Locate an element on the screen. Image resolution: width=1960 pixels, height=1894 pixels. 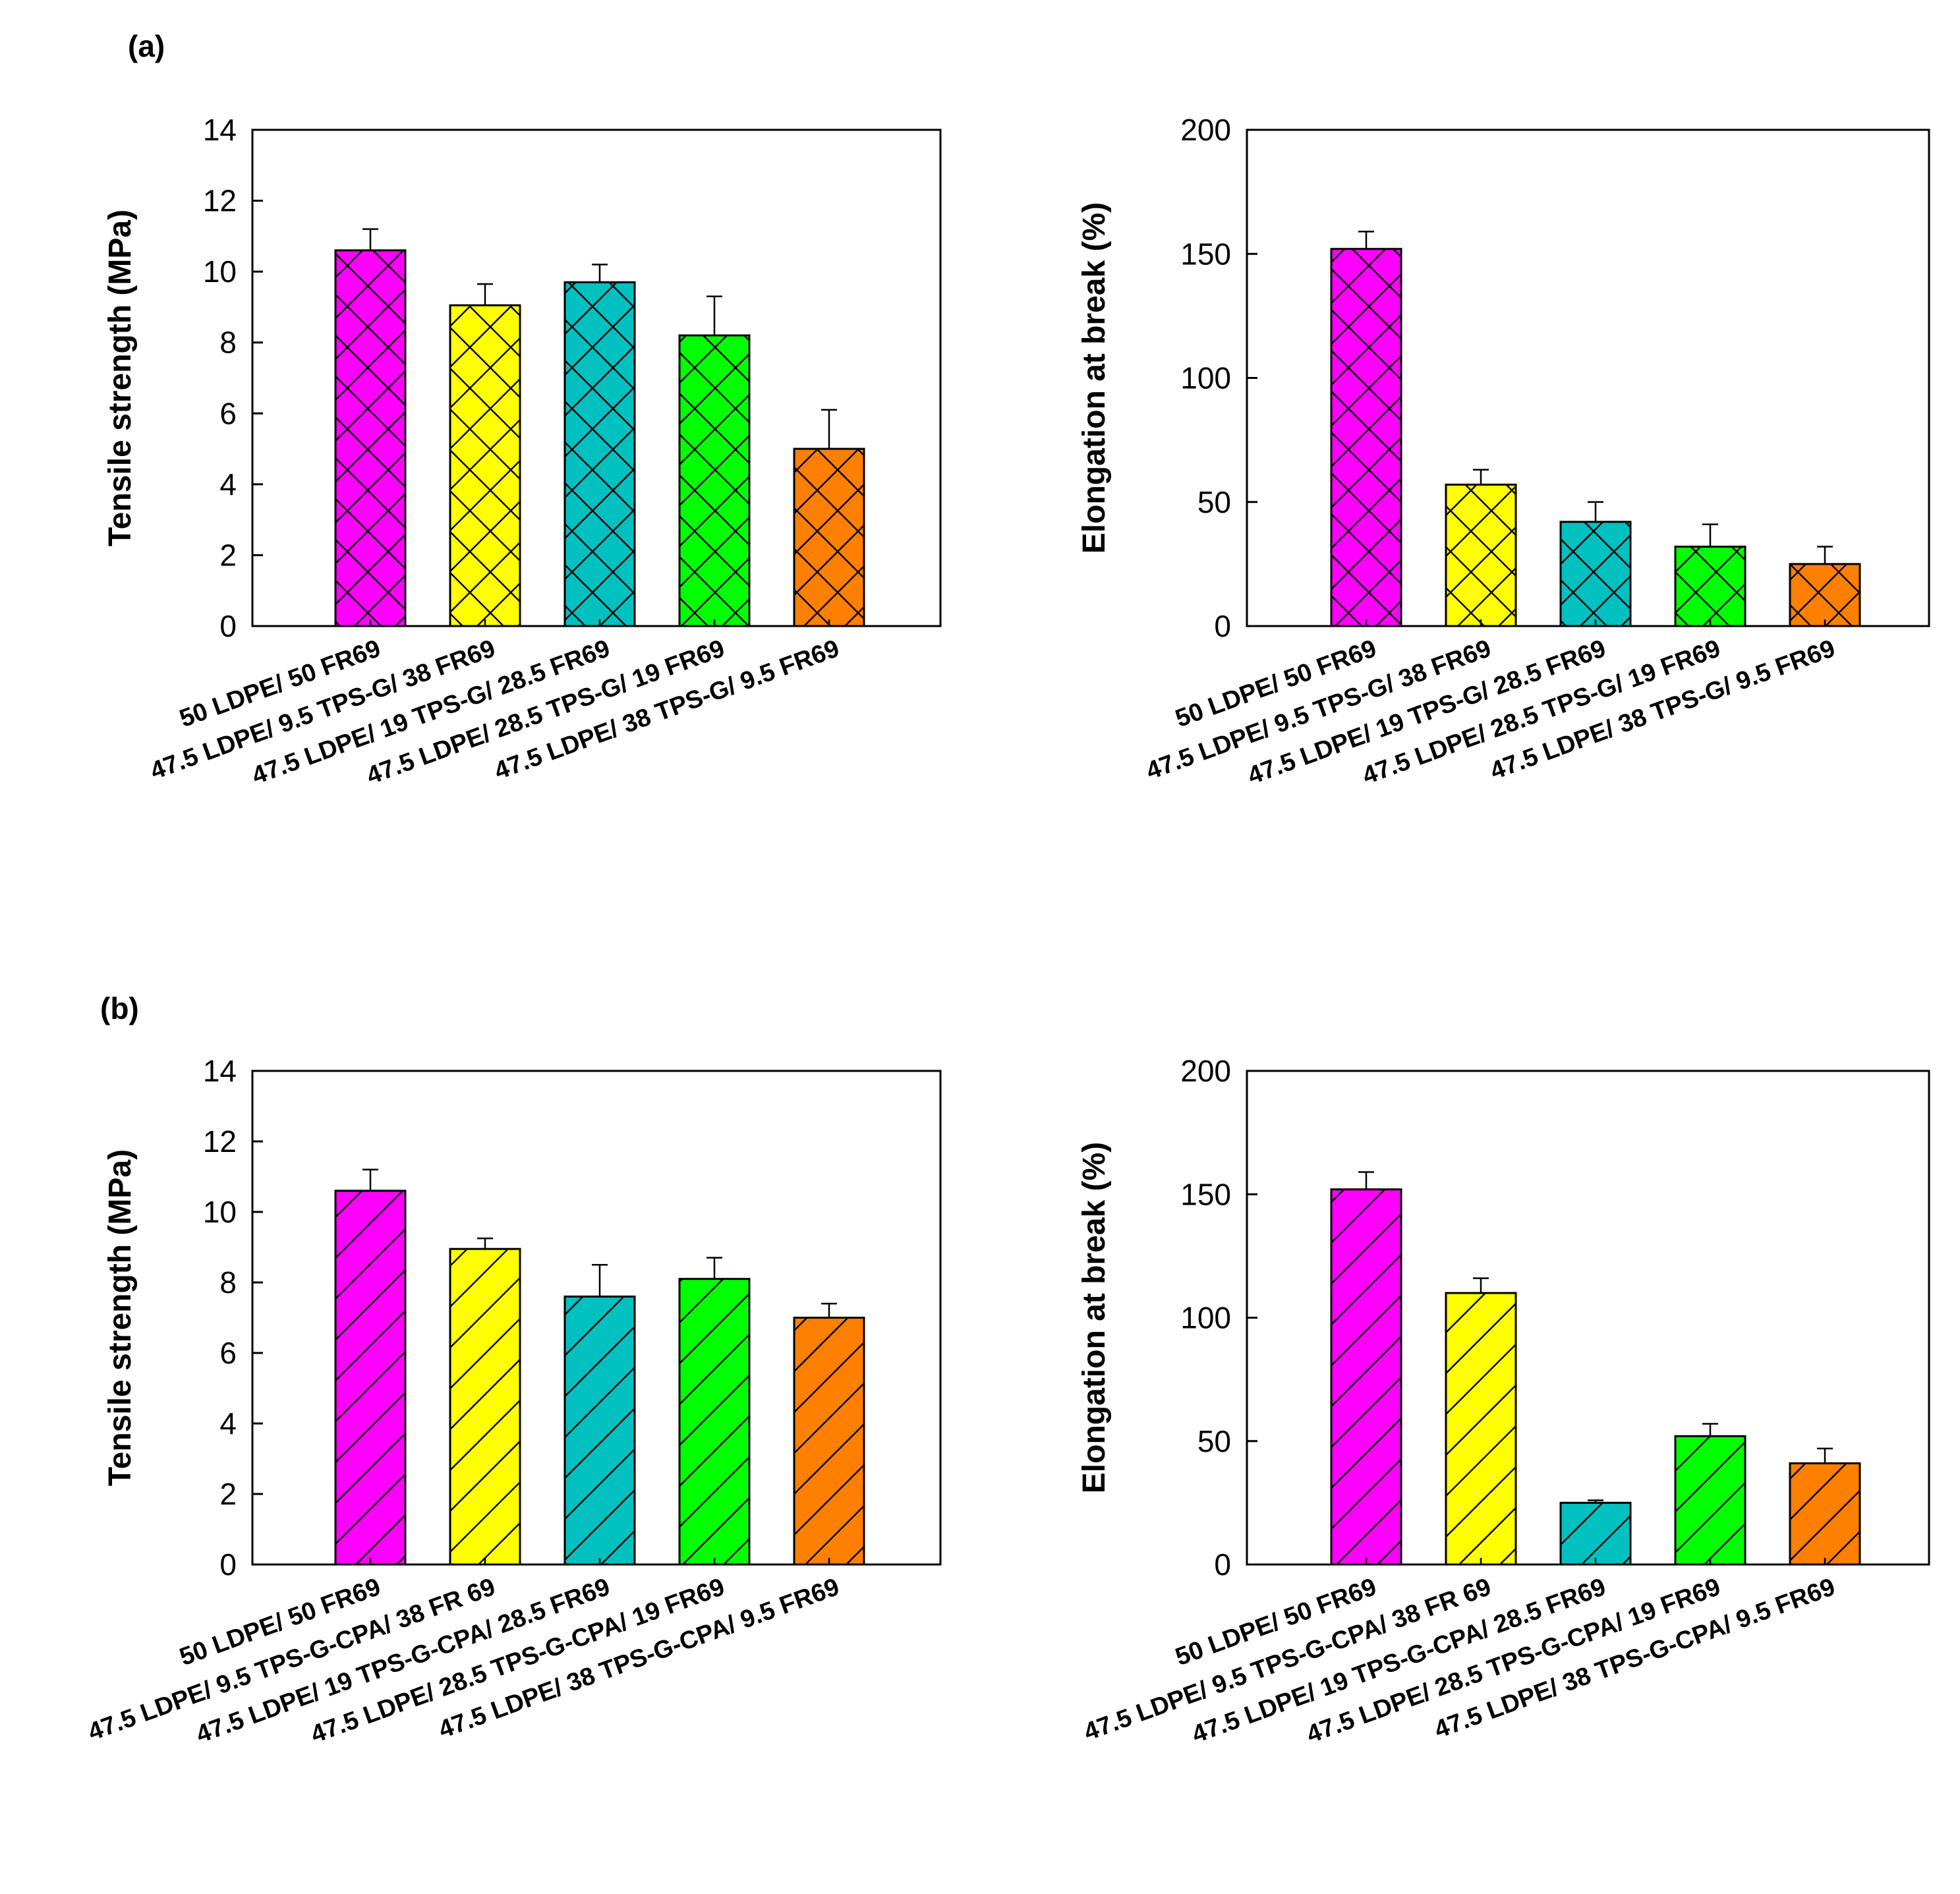
panel-label-b: (b) is located at coordinates (119, 1008).